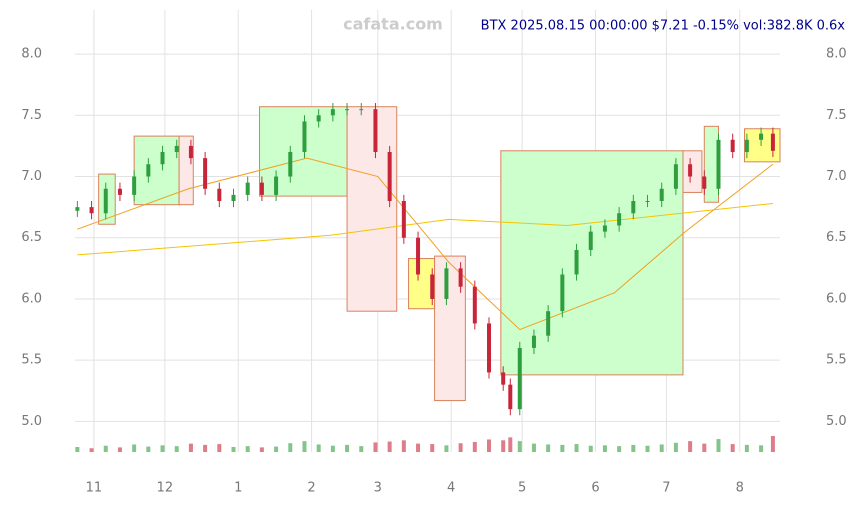 Image resolution: width=858 pixels, height=505 pixels. Describe the element at coordinates (425, 229) in the screenshot. I see `moving-average` at that location.